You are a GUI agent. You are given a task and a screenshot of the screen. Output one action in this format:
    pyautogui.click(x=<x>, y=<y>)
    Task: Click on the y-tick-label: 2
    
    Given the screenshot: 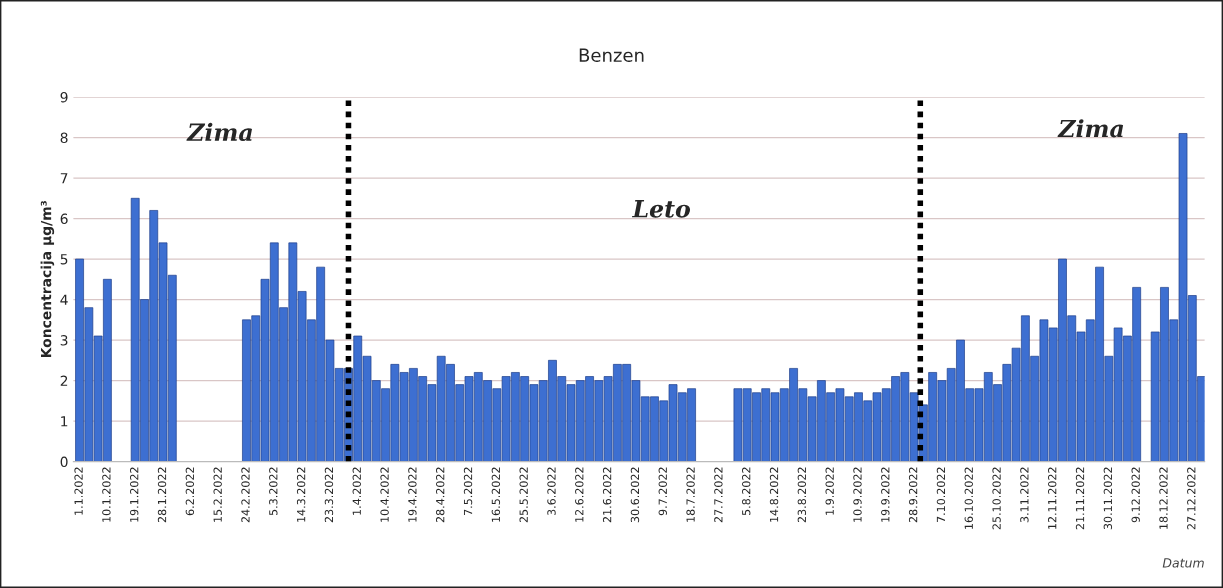 What is the action you would take?
    pyautogui.click(x=64, y=380)
    